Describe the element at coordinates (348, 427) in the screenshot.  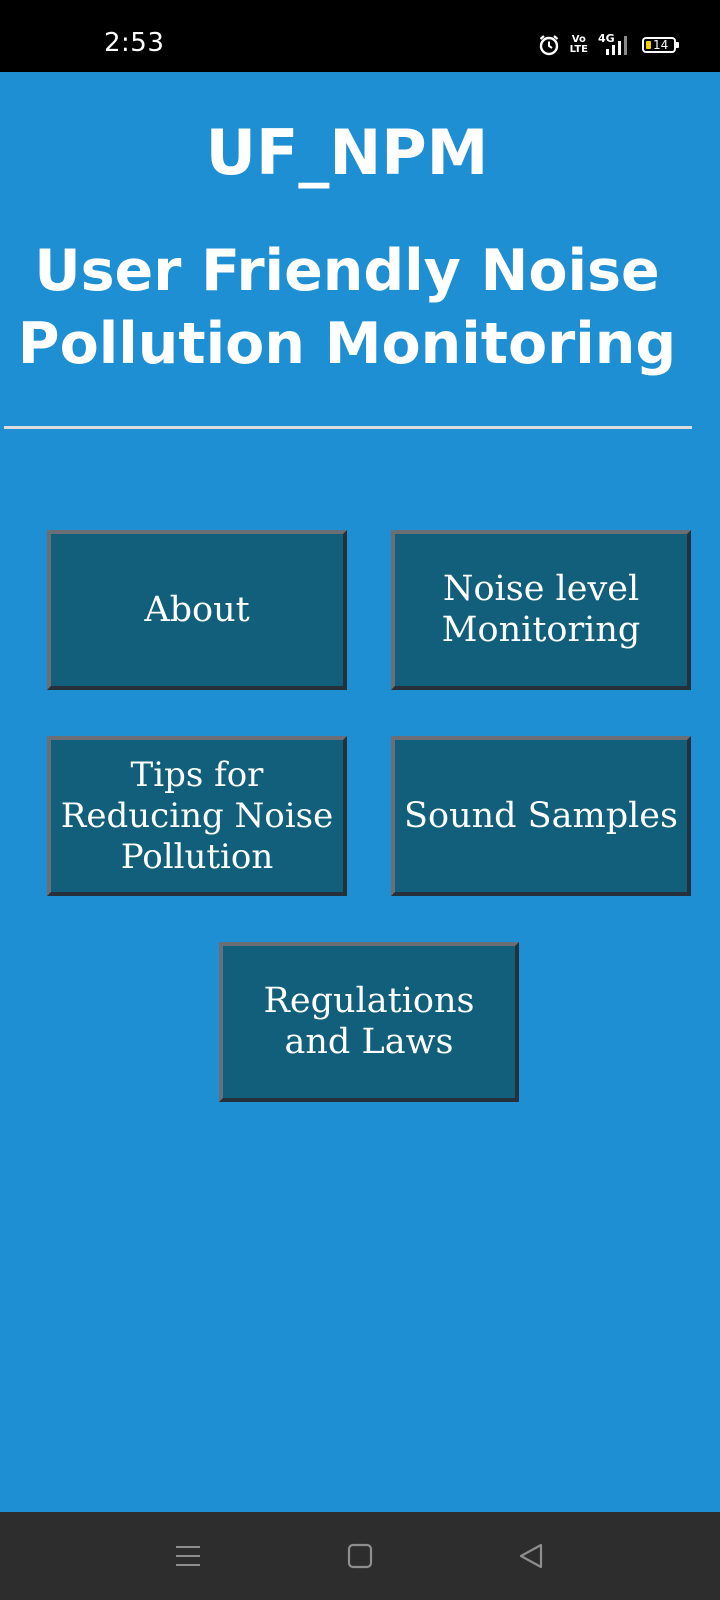
I see `header-divider` at that location.